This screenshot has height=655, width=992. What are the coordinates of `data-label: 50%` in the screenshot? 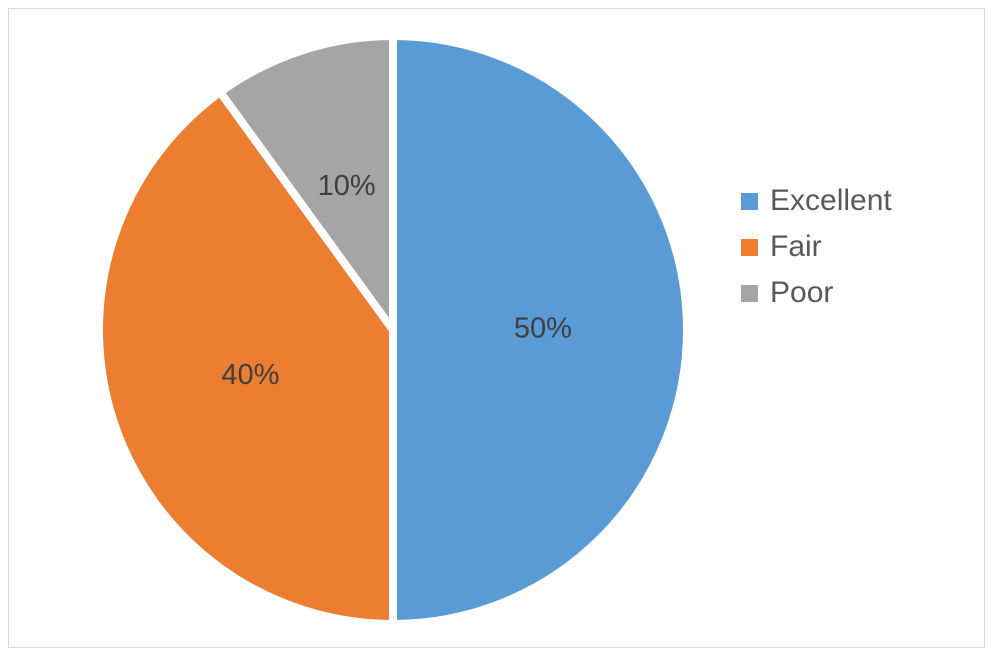 It's located at (543, 329).